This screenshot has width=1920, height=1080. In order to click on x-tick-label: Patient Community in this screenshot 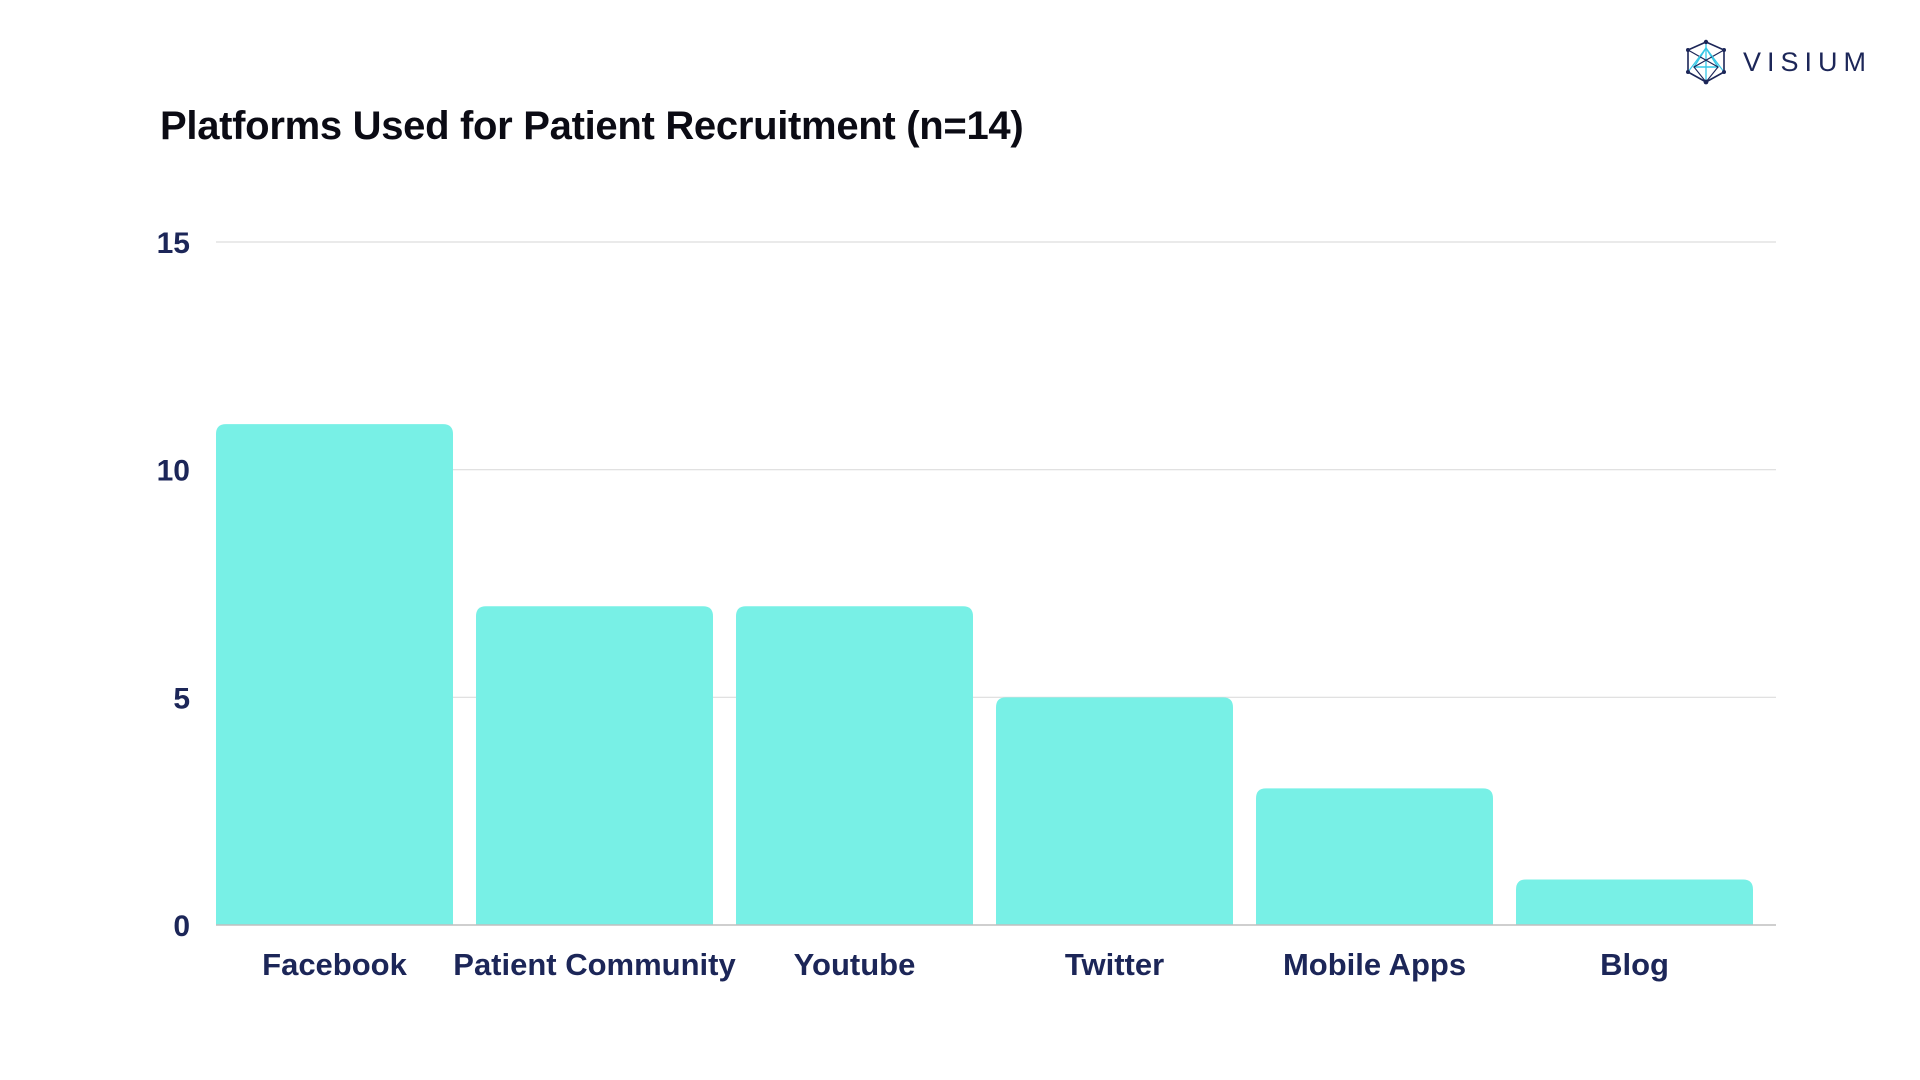, I will do `click(594, 964)`.